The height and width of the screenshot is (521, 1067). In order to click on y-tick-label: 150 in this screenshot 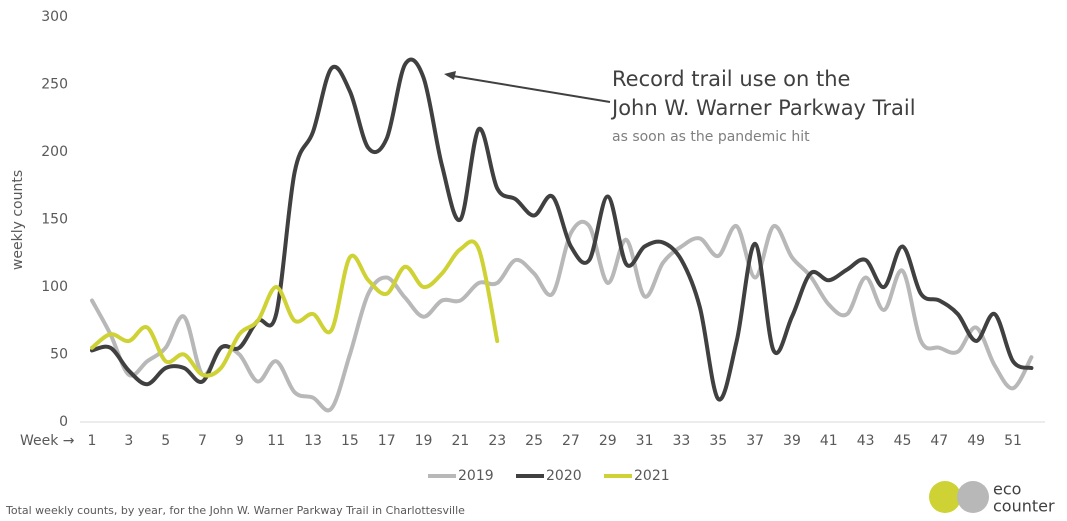, I will do `click(54, 220)`.